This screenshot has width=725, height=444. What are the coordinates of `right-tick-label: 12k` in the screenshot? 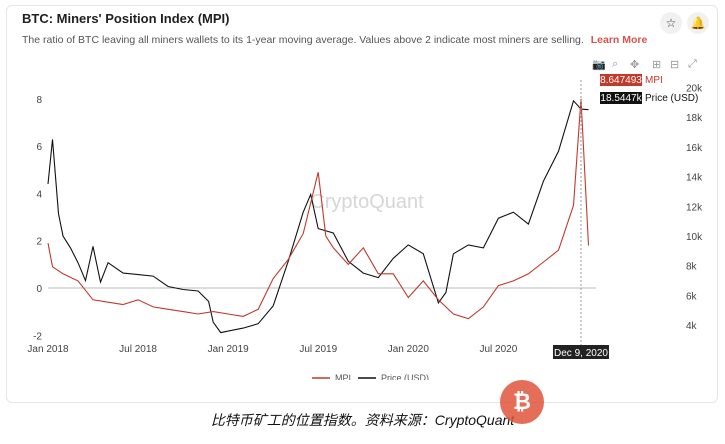 It's located at (694, 207).